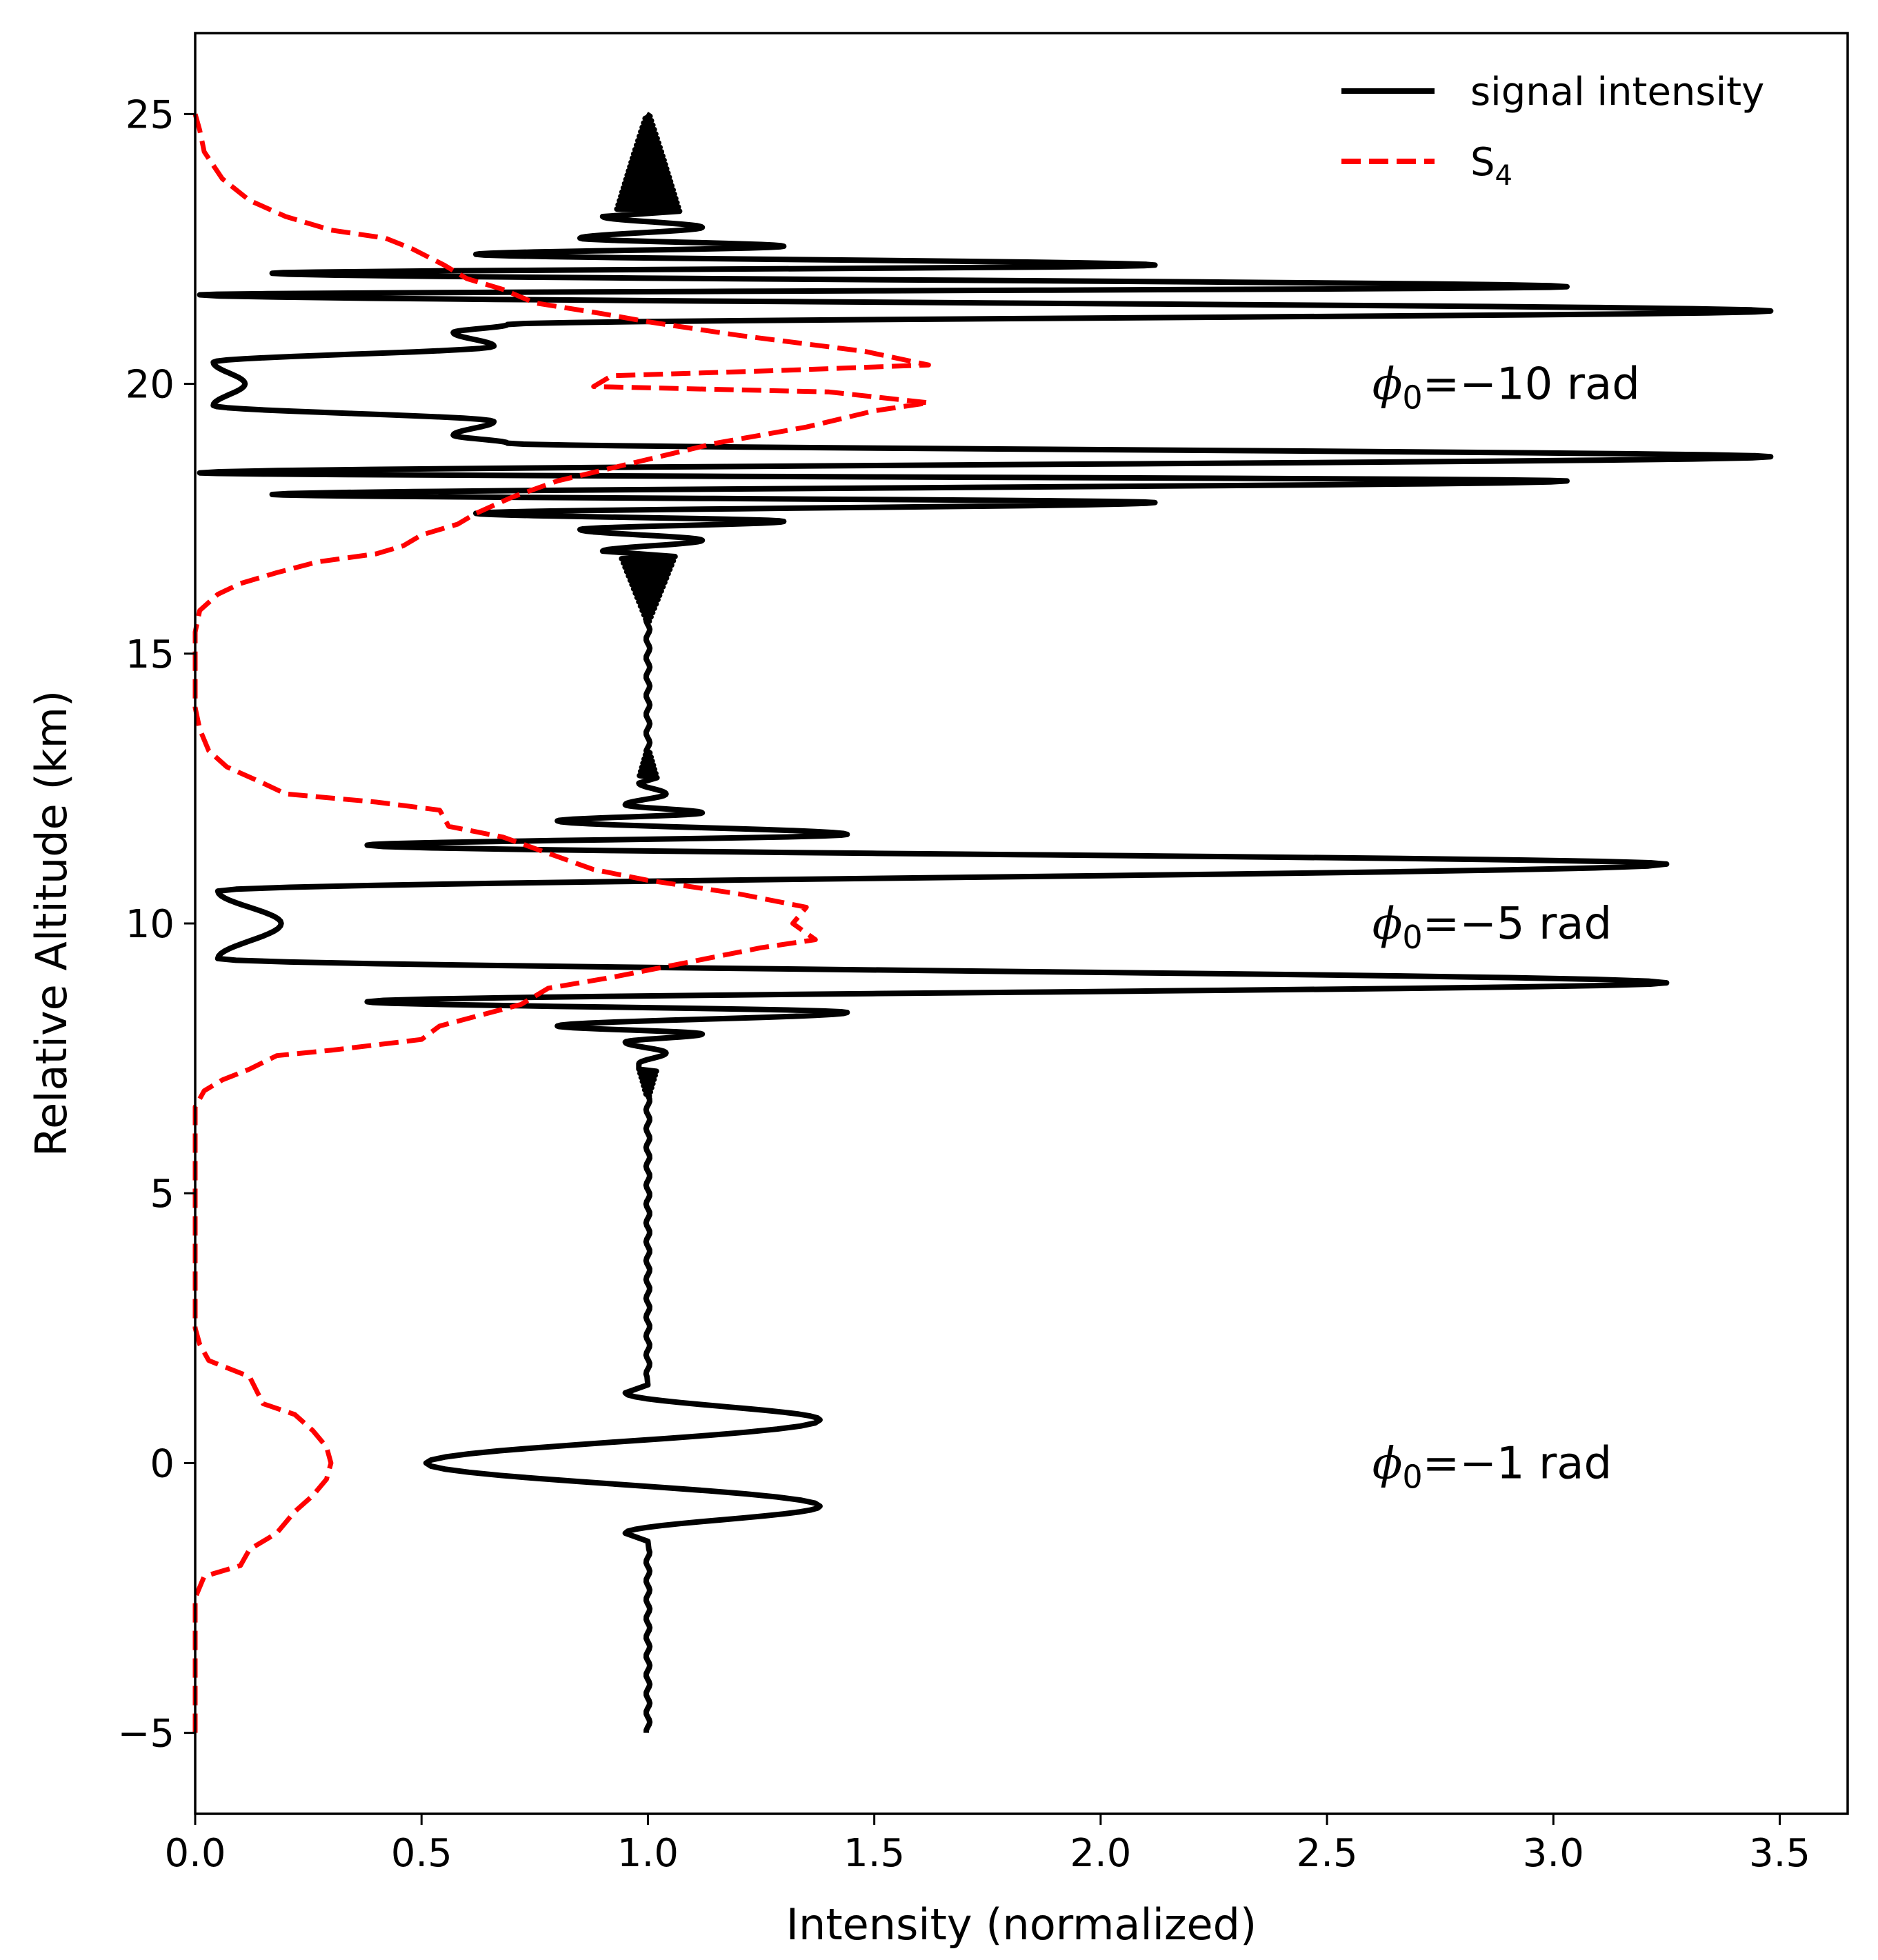 The image size is (1878, 1960). I want to click on phase-value: =−10 rad, so click(1532, 384).